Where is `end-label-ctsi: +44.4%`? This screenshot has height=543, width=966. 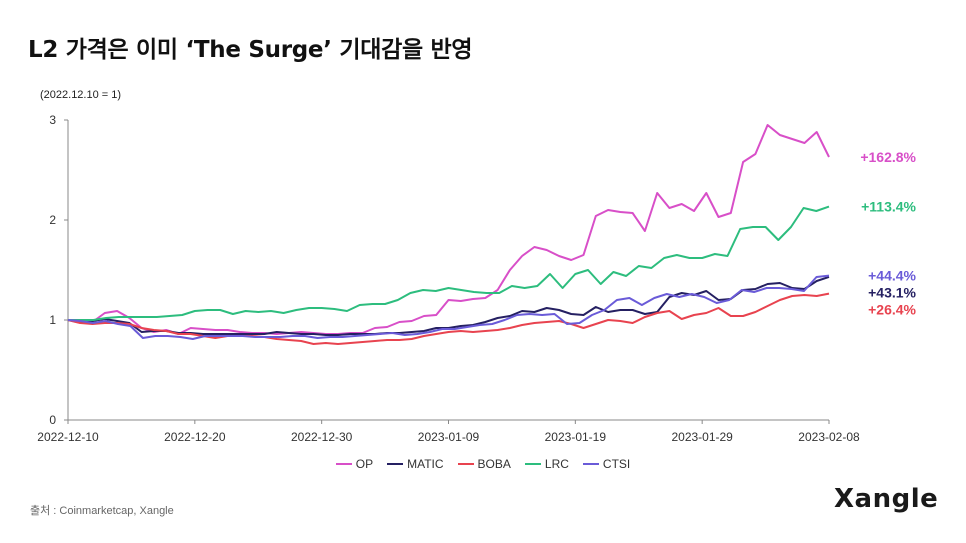 end-label-ctsi: +44.4% is located at coordinates (892, 276).